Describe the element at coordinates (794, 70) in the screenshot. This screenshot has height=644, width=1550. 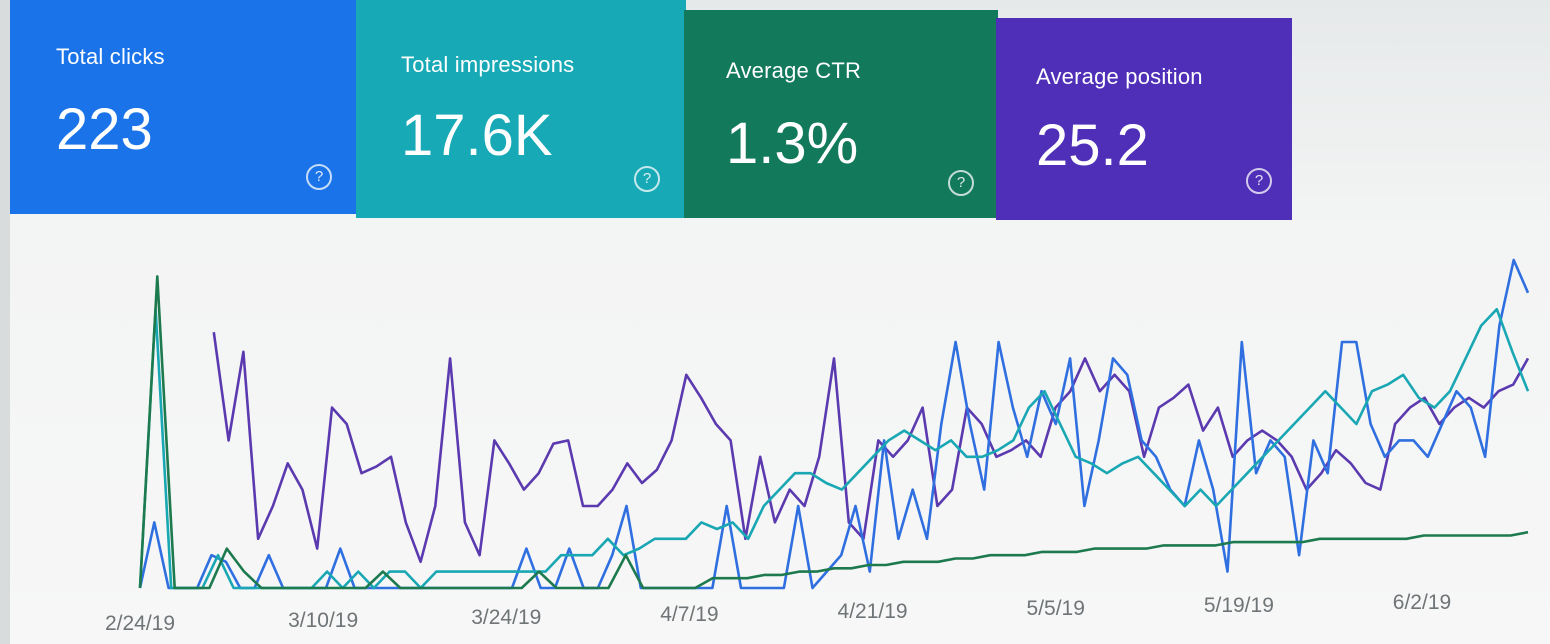
I see `metric-label: Average CTR` at that location.